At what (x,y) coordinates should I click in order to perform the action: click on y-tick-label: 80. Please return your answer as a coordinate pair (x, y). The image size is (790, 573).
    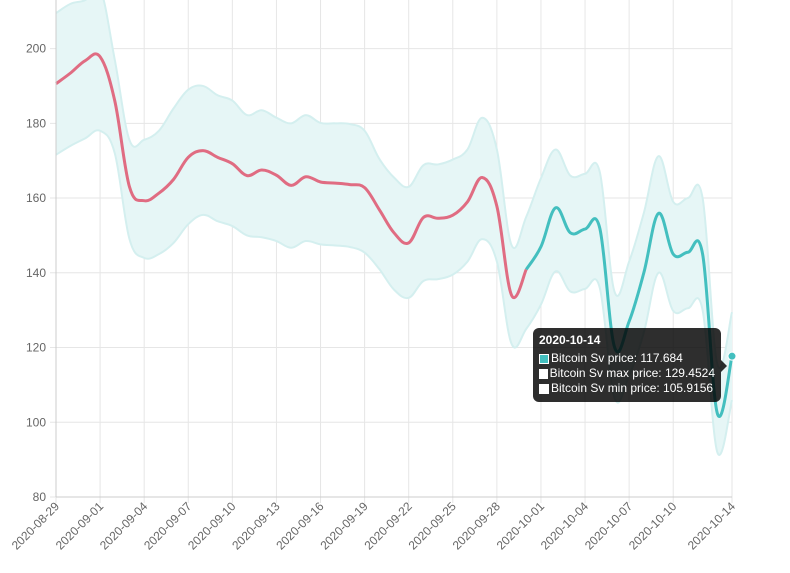
    Looking at the image, I should click on (40, 497).